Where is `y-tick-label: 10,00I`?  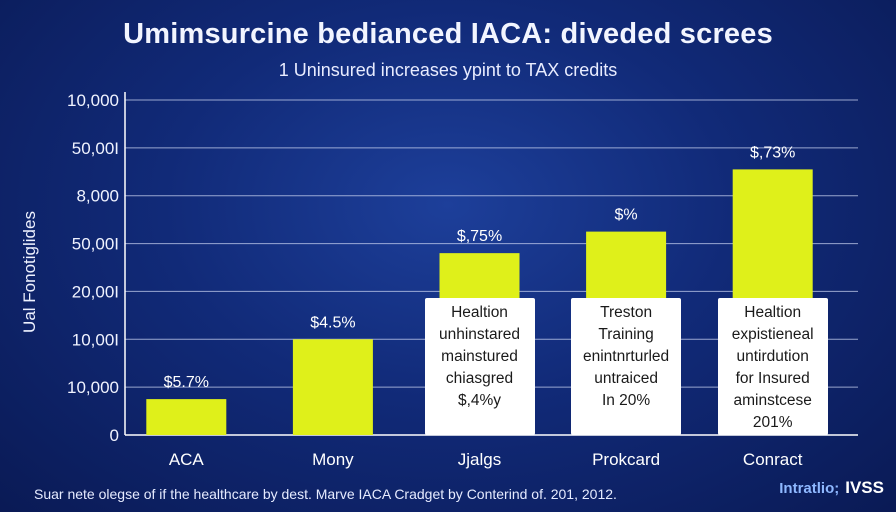
y-tick-label: 10,00I is located at coordinates (95, 339).